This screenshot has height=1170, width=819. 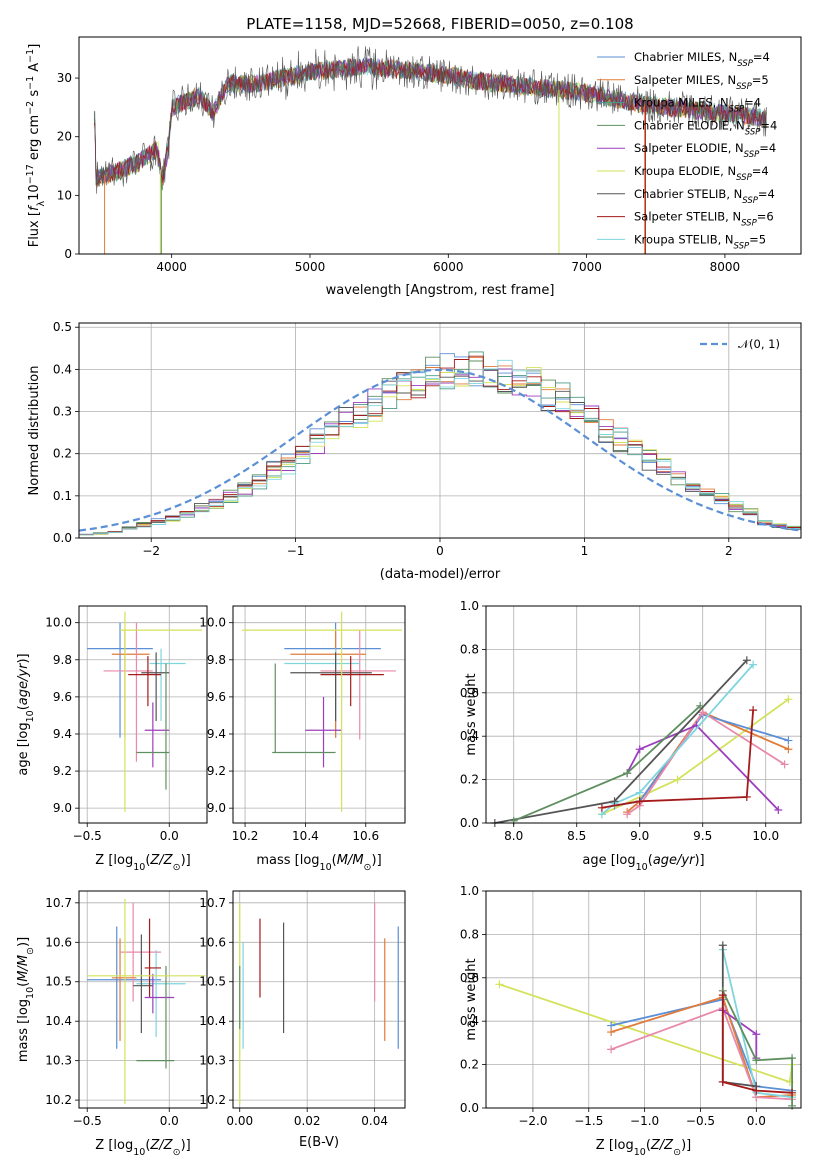 What do you see at coordinates (239, 1121) in the screenshot?
I see `x-tick-label: 0.00` at bounding box center [239, 1121].